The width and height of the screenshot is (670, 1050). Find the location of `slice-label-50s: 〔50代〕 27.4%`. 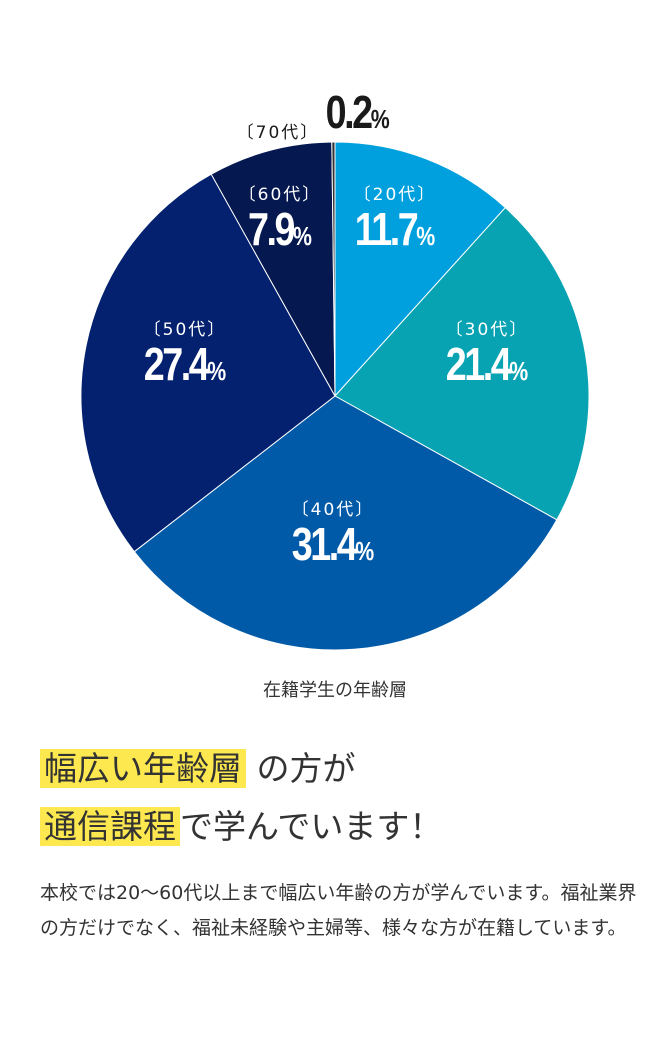

slice-label-50s: 〔50代〕 27.4% is located at coordinates (185, 357).